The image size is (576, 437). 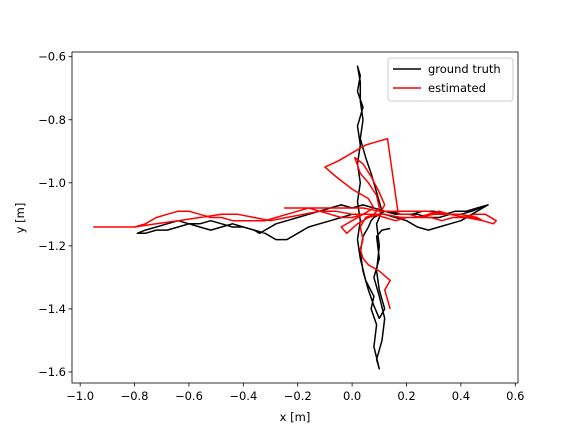 I want to click on y-tick-label: −1.4, so click(x=52, y=309).